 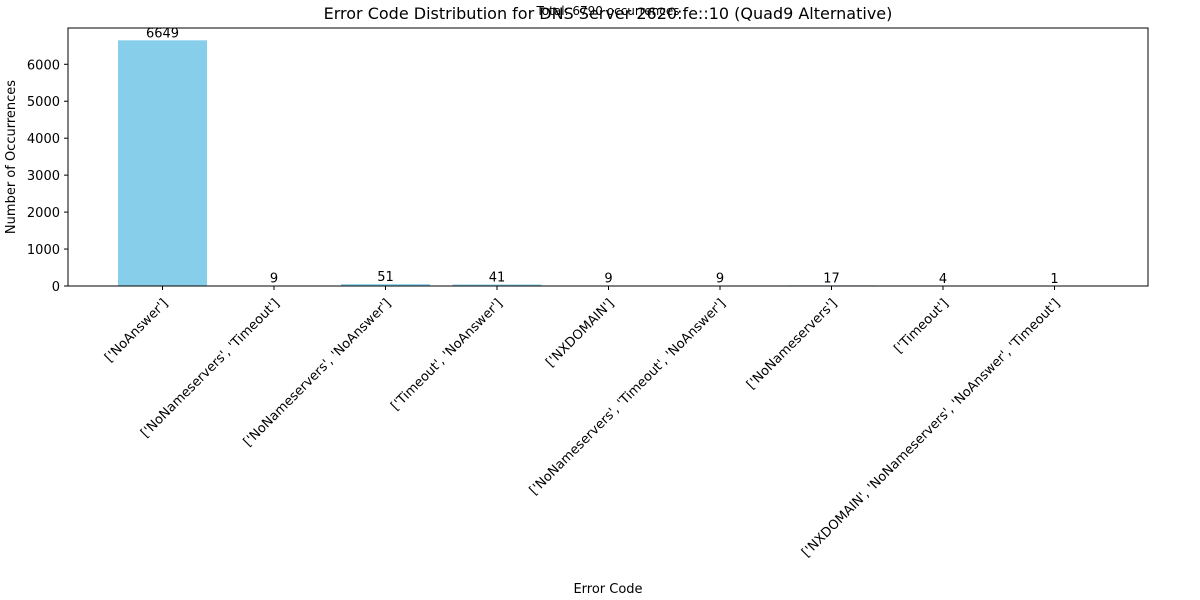 I want to click on bar-value-label: 51, so click(x=385, y=277).